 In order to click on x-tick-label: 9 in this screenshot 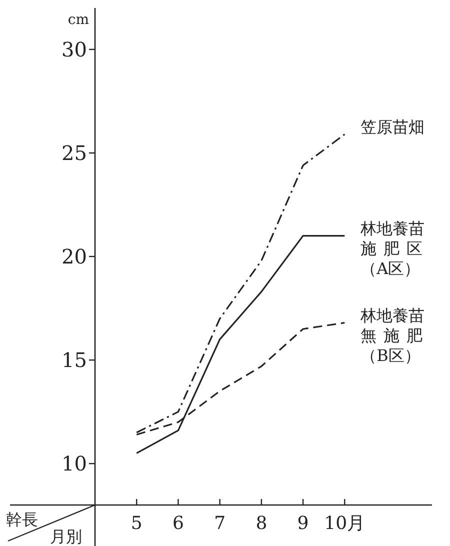, I will do `click(303, 523)`.